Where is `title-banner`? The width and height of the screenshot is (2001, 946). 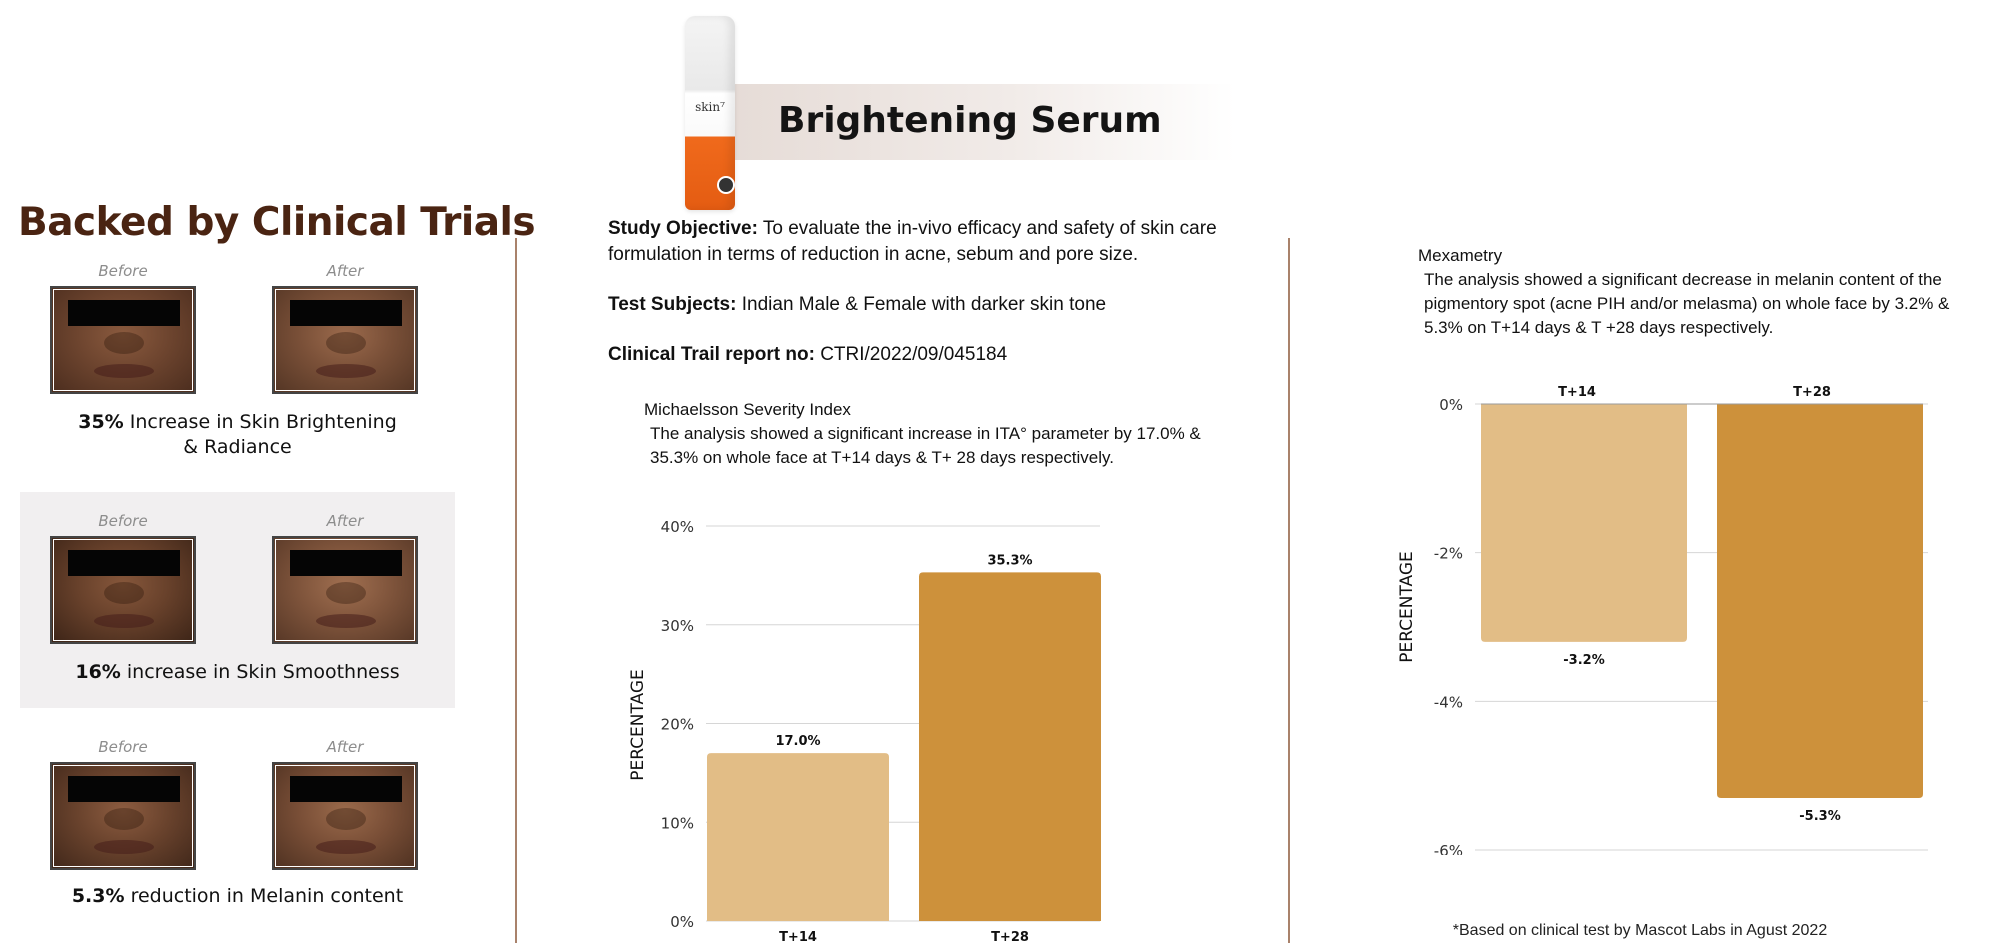 title-banner is located at coordinates (985, 122).